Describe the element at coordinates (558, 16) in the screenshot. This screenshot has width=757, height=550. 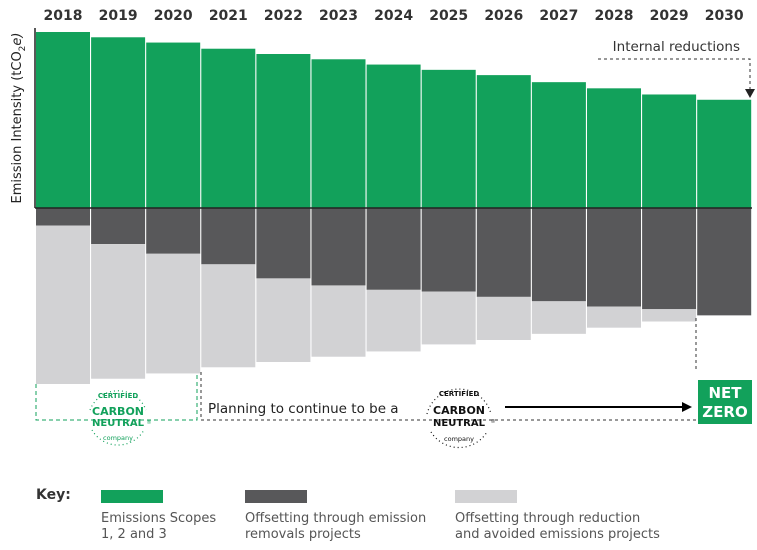
I see `year-label-2027: 2027` at that location.